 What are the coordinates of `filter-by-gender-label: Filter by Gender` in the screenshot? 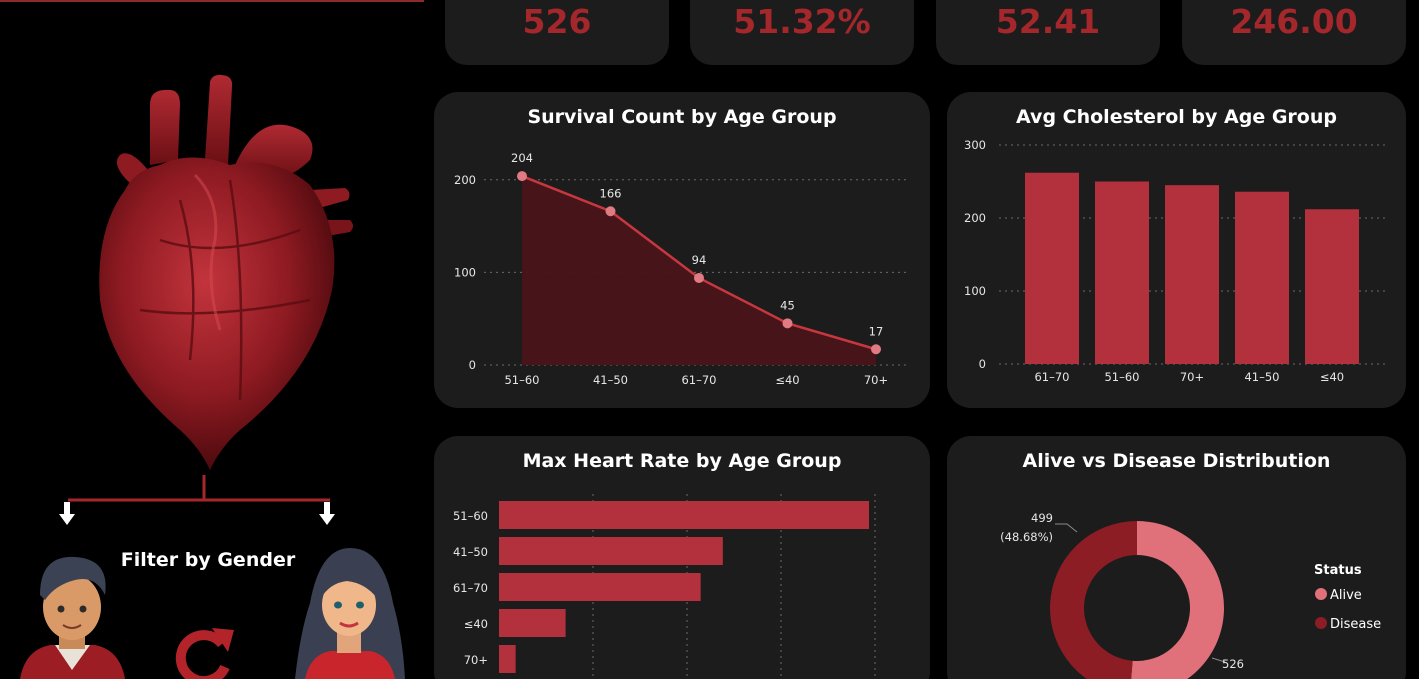 It's located at (208, 560).